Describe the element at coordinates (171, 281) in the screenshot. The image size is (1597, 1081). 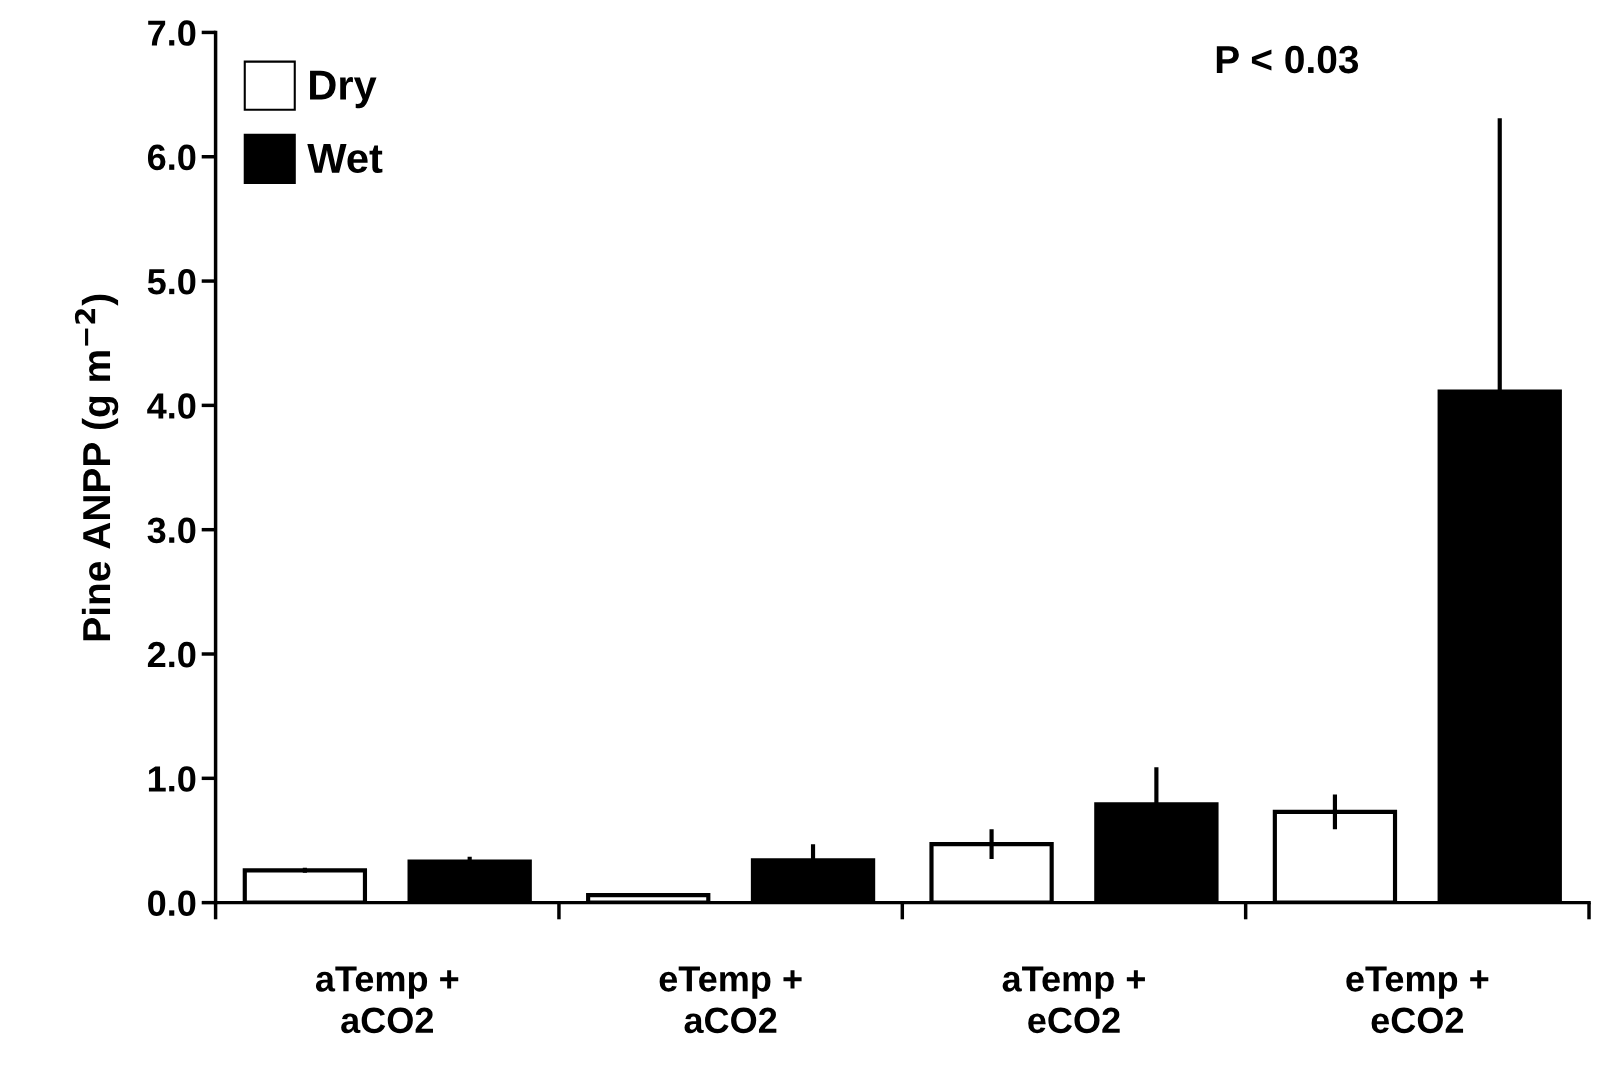
I see `y-tick-label: 5.0` at that location.